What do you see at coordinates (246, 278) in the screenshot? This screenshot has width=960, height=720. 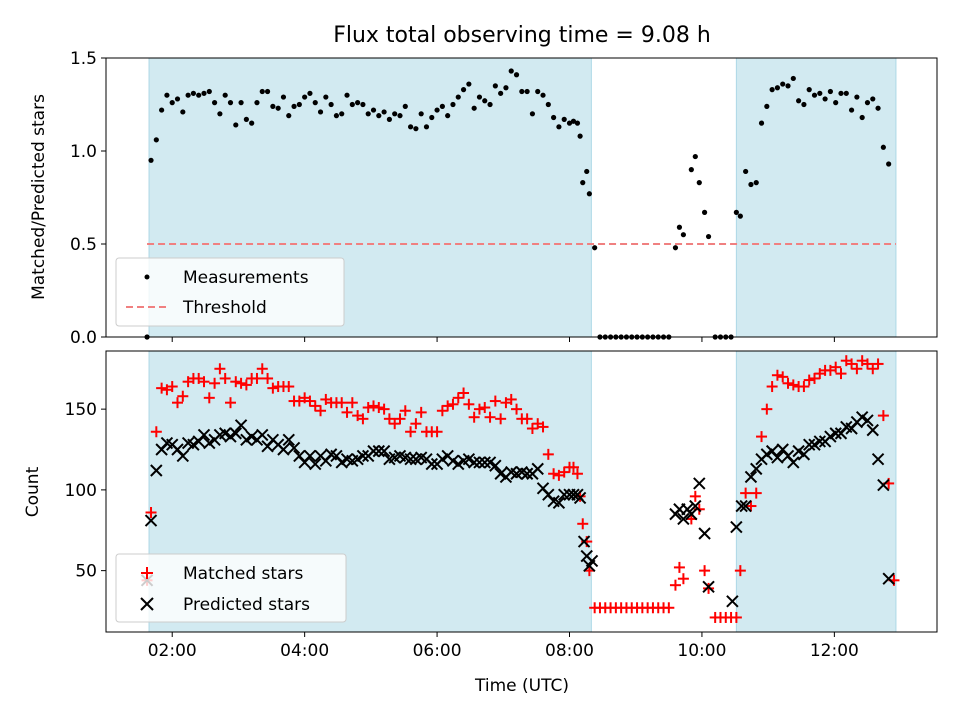 I see `legend-measurements-label: Measurements` at bounding box center [246, 278].